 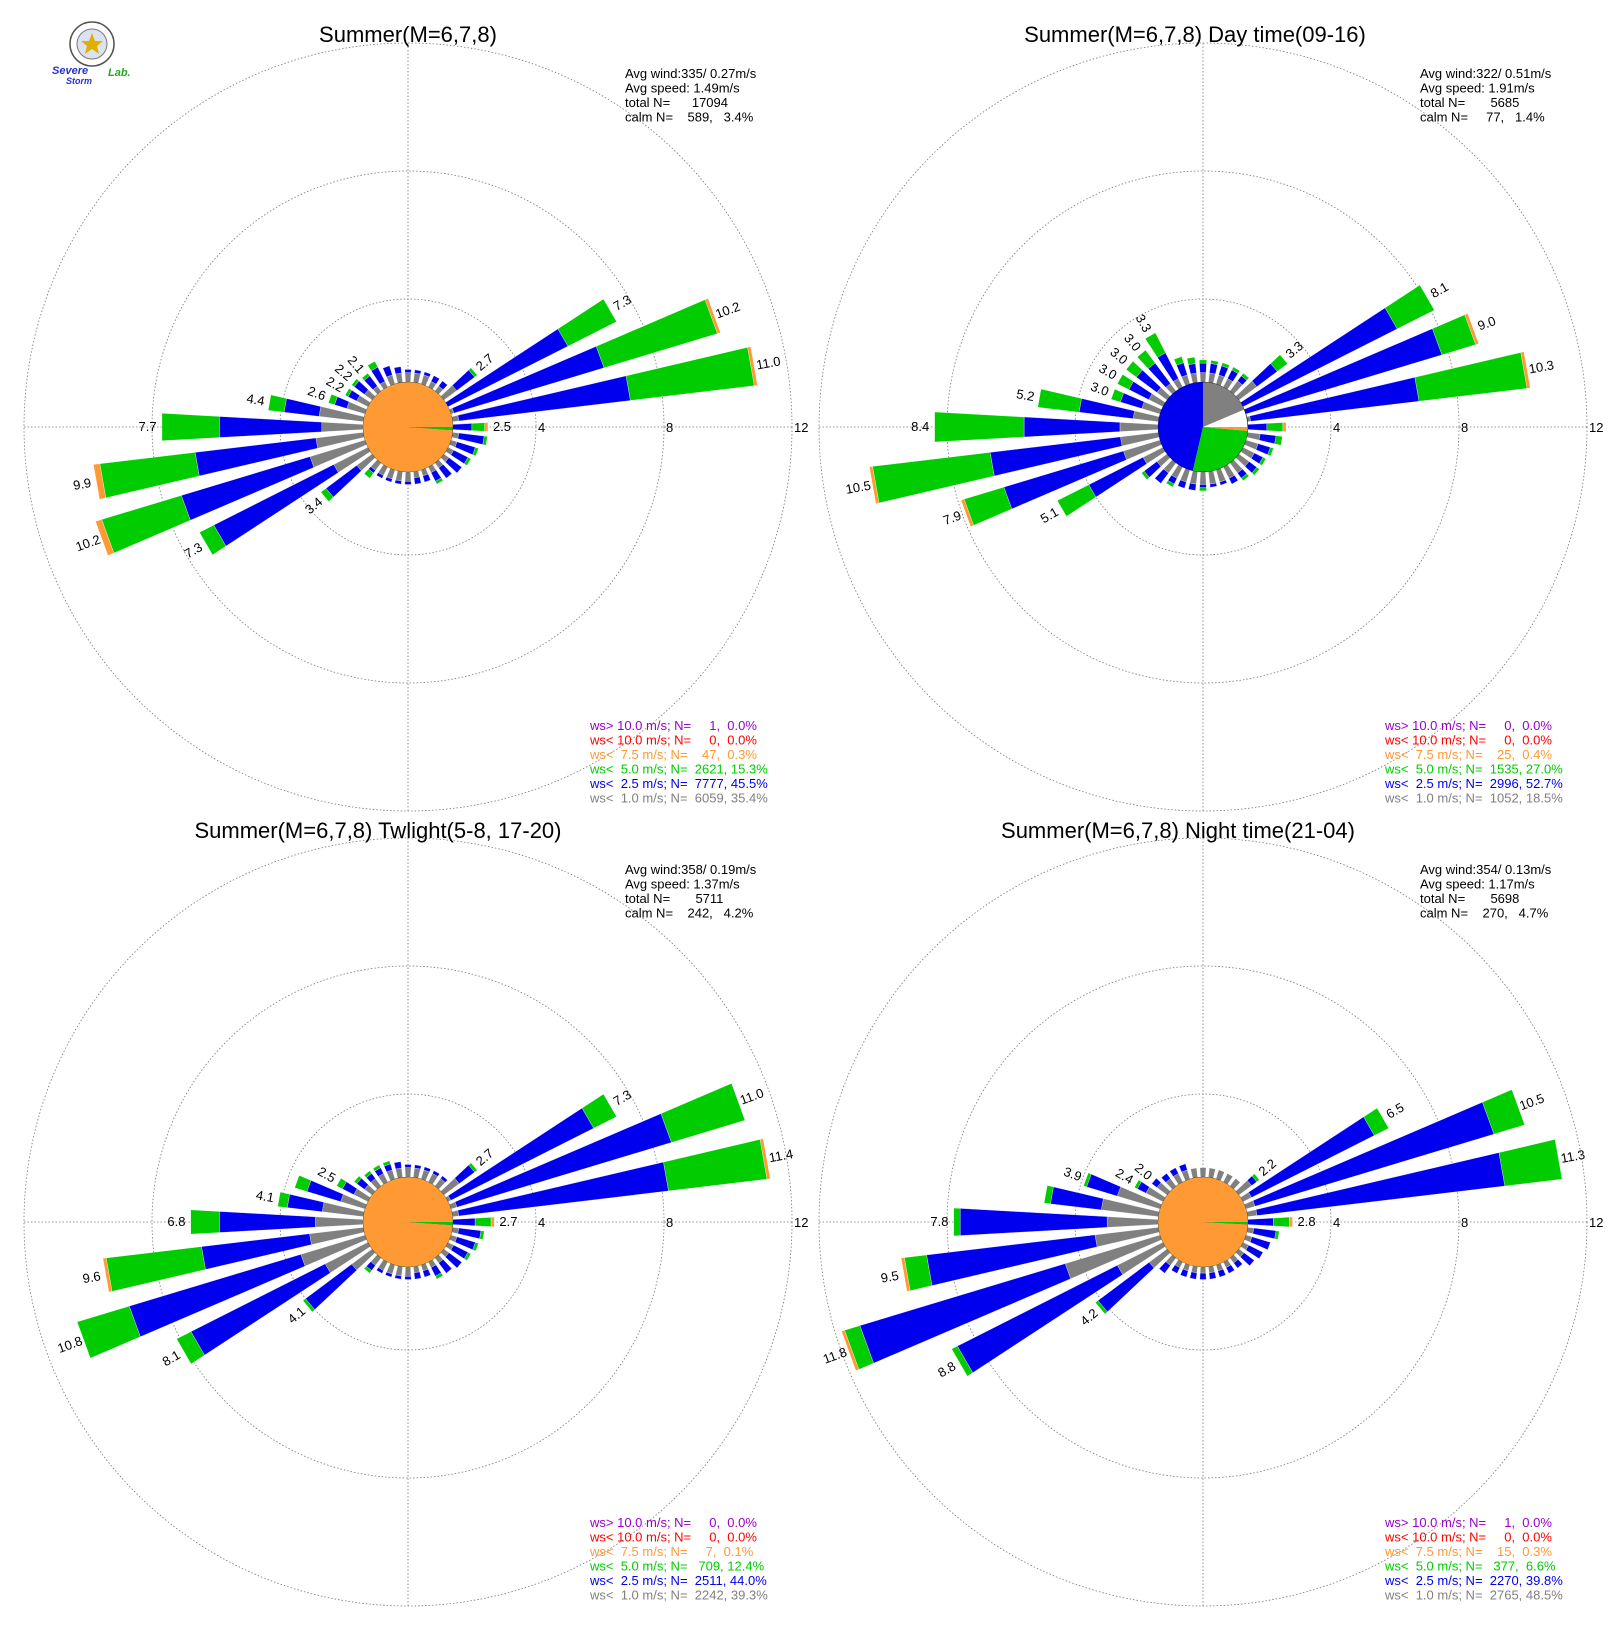 What do you see at coordinates (691, 73) in the screenshot?
I see `stats-avg-wind: Avg wind:335/ 0.27m/s` at bounding box center [691, 73].